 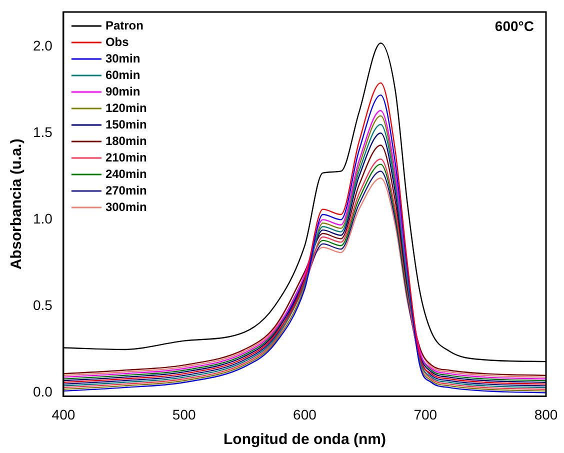 What do you see at coordinates (305, 414) in the screenshot?
I see `x-tick-label: 600` at bounding box center [305, 414].